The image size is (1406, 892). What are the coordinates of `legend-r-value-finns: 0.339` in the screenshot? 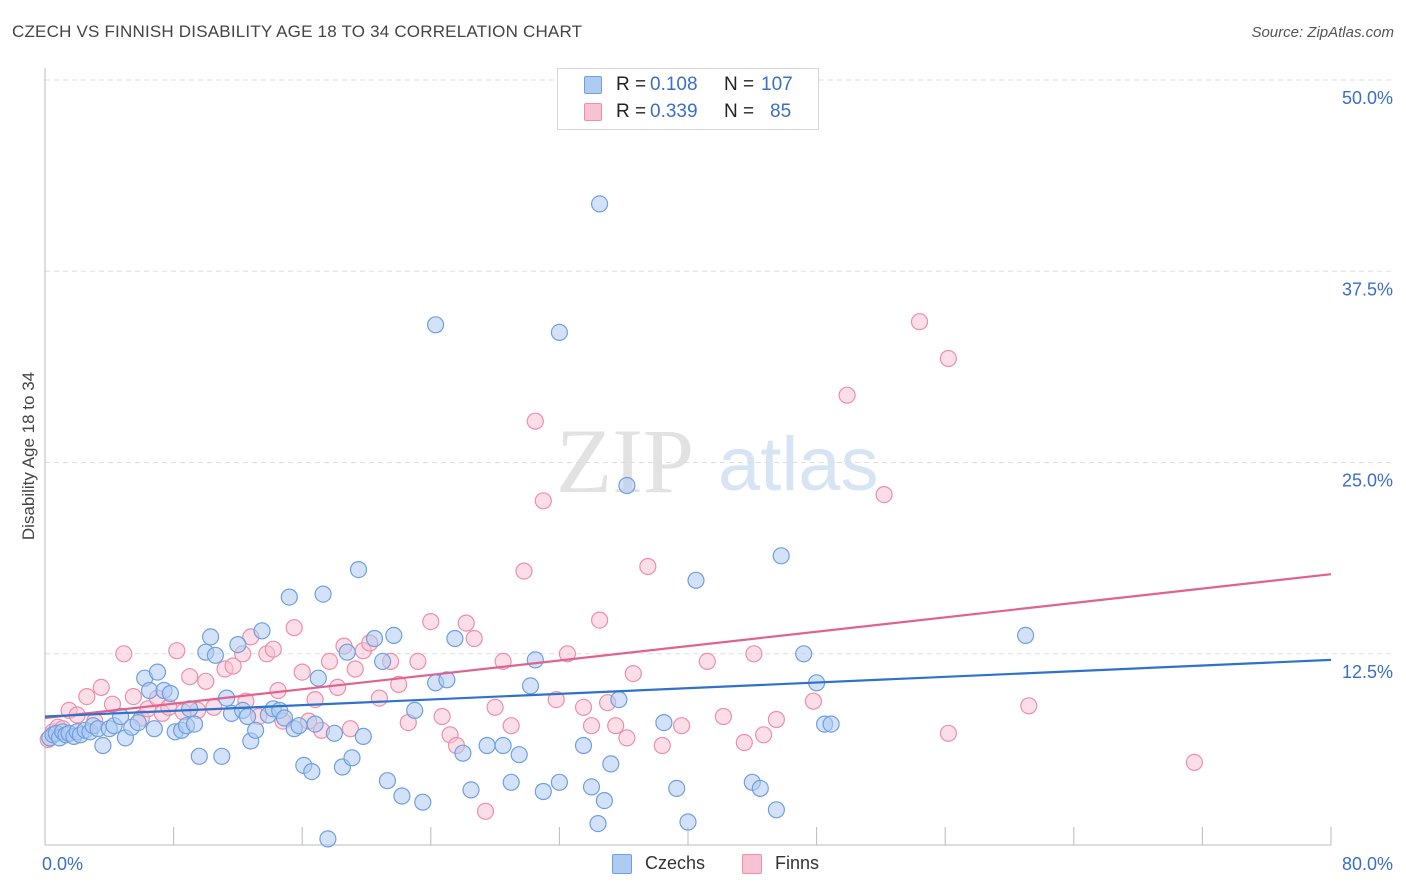 It's located at (674, 111).